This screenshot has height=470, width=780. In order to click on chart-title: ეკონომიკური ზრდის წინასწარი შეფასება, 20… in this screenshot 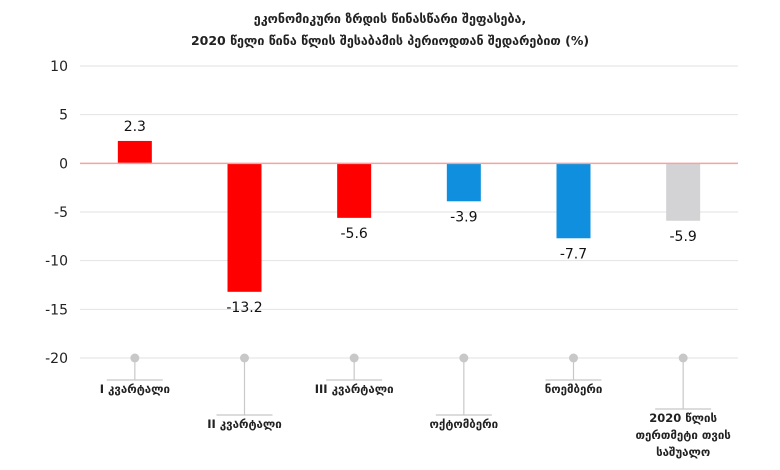, I will do `click(390, 30)`.